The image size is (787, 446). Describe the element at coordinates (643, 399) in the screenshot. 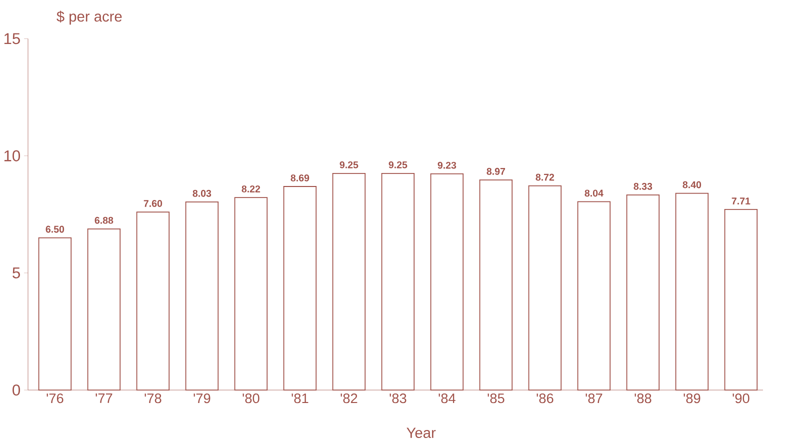

I see `x-tick-label: '88` at that location.